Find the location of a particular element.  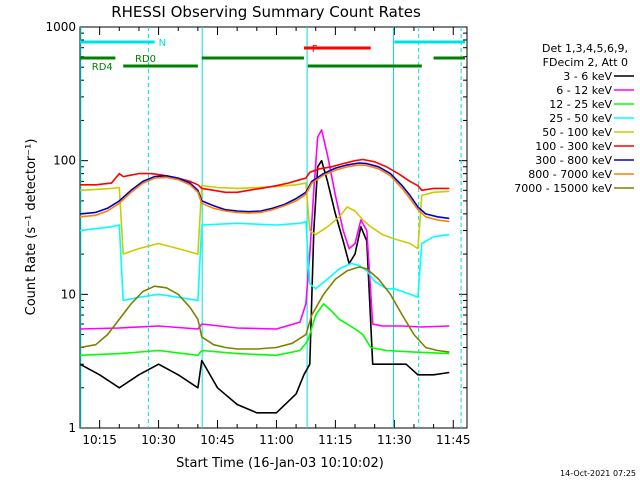

legend-label-3: 25 - 50 keV is located at coordinates (580, 118).